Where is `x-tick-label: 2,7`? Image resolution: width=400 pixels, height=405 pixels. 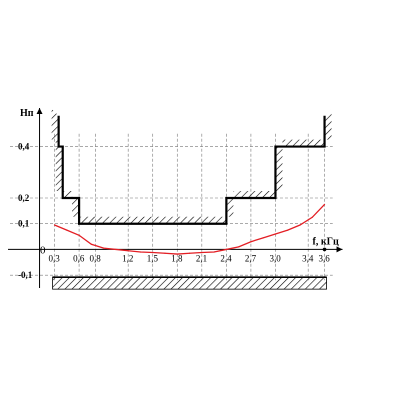 x-tick-label: 2,7 is located at coordinates (251, 258).